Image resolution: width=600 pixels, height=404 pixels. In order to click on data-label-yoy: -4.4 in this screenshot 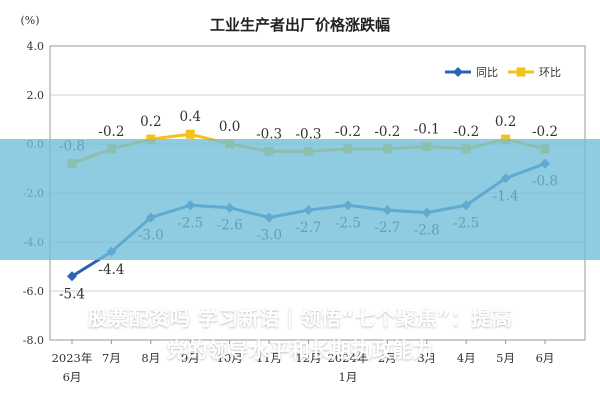, I will do `click(111, 270)`.